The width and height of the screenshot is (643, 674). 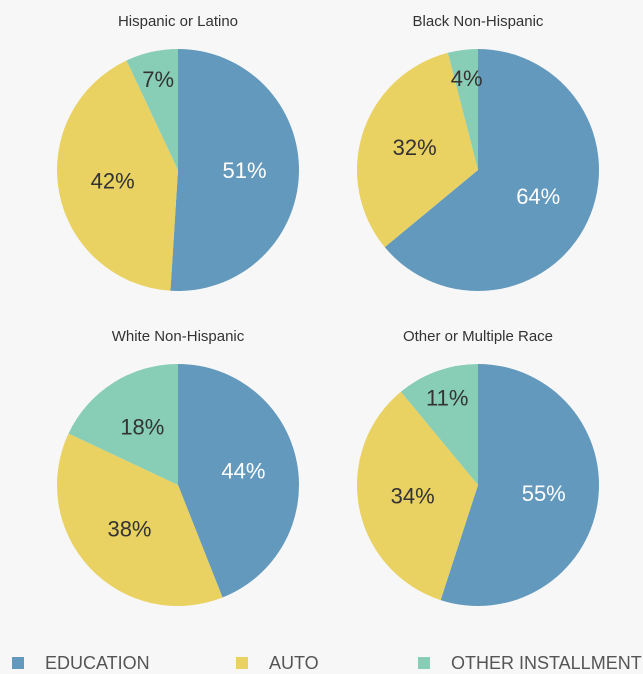 I want to click on pie-title: Other or Multiple Race, so click(x=478, y=336).